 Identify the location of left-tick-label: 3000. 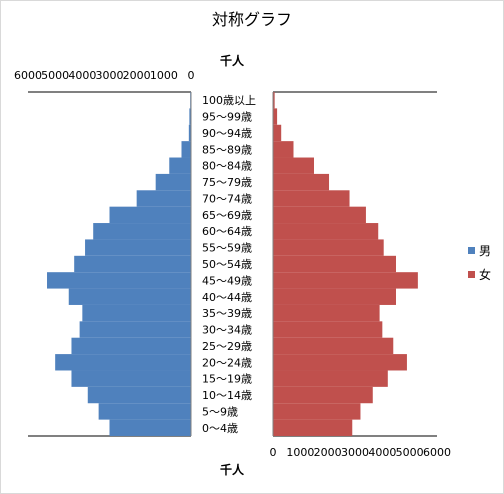
(110, 75).